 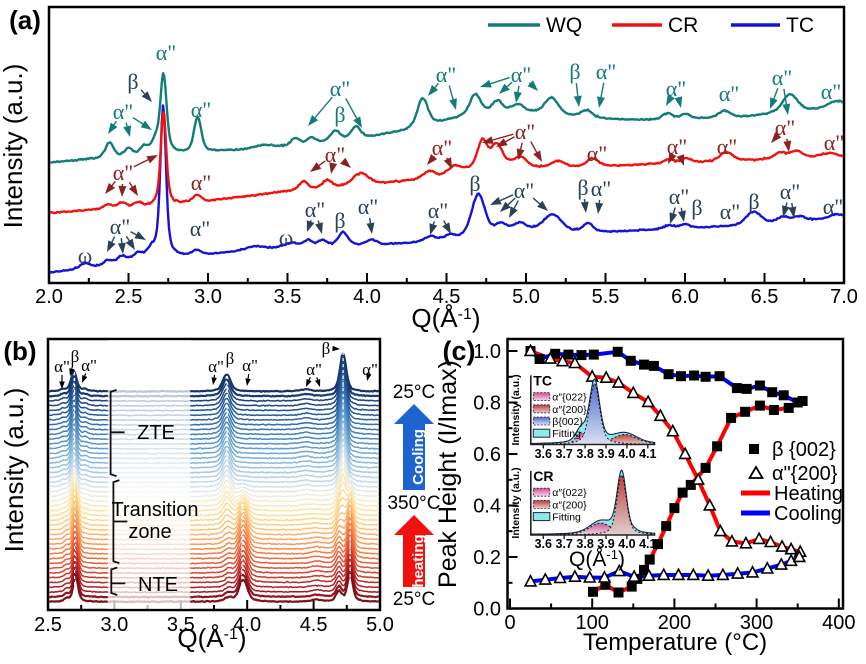 What do you see at coordinates (675, 642) in the screenshot?
I see `svg-text: Temperature (°C)` at bounding box center [675, 642].